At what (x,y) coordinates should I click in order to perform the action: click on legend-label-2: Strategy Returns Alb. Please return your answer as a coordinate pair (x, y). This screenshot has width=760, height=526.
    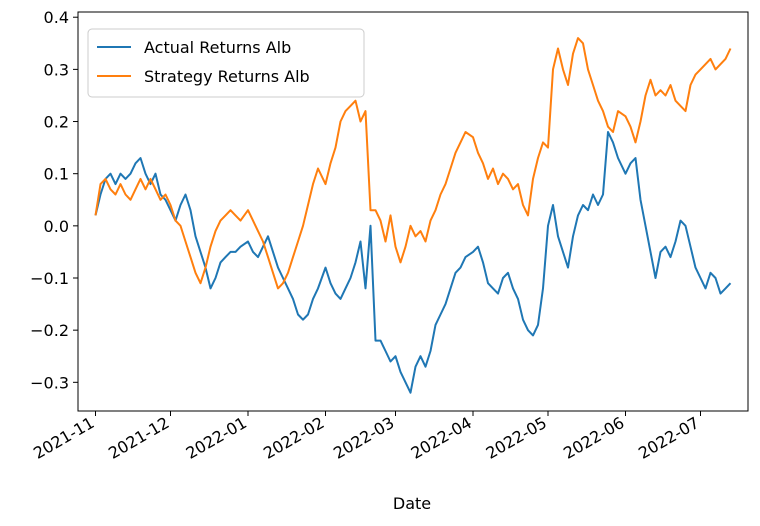
    Looking at the image, I should click on (227, 76).